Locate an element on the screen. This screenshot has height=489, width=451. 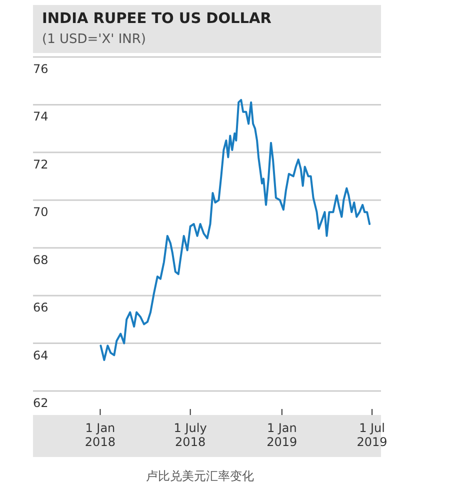
chart-subtitle: (1 USD='X' INR) is located at coordinates (94, 39).